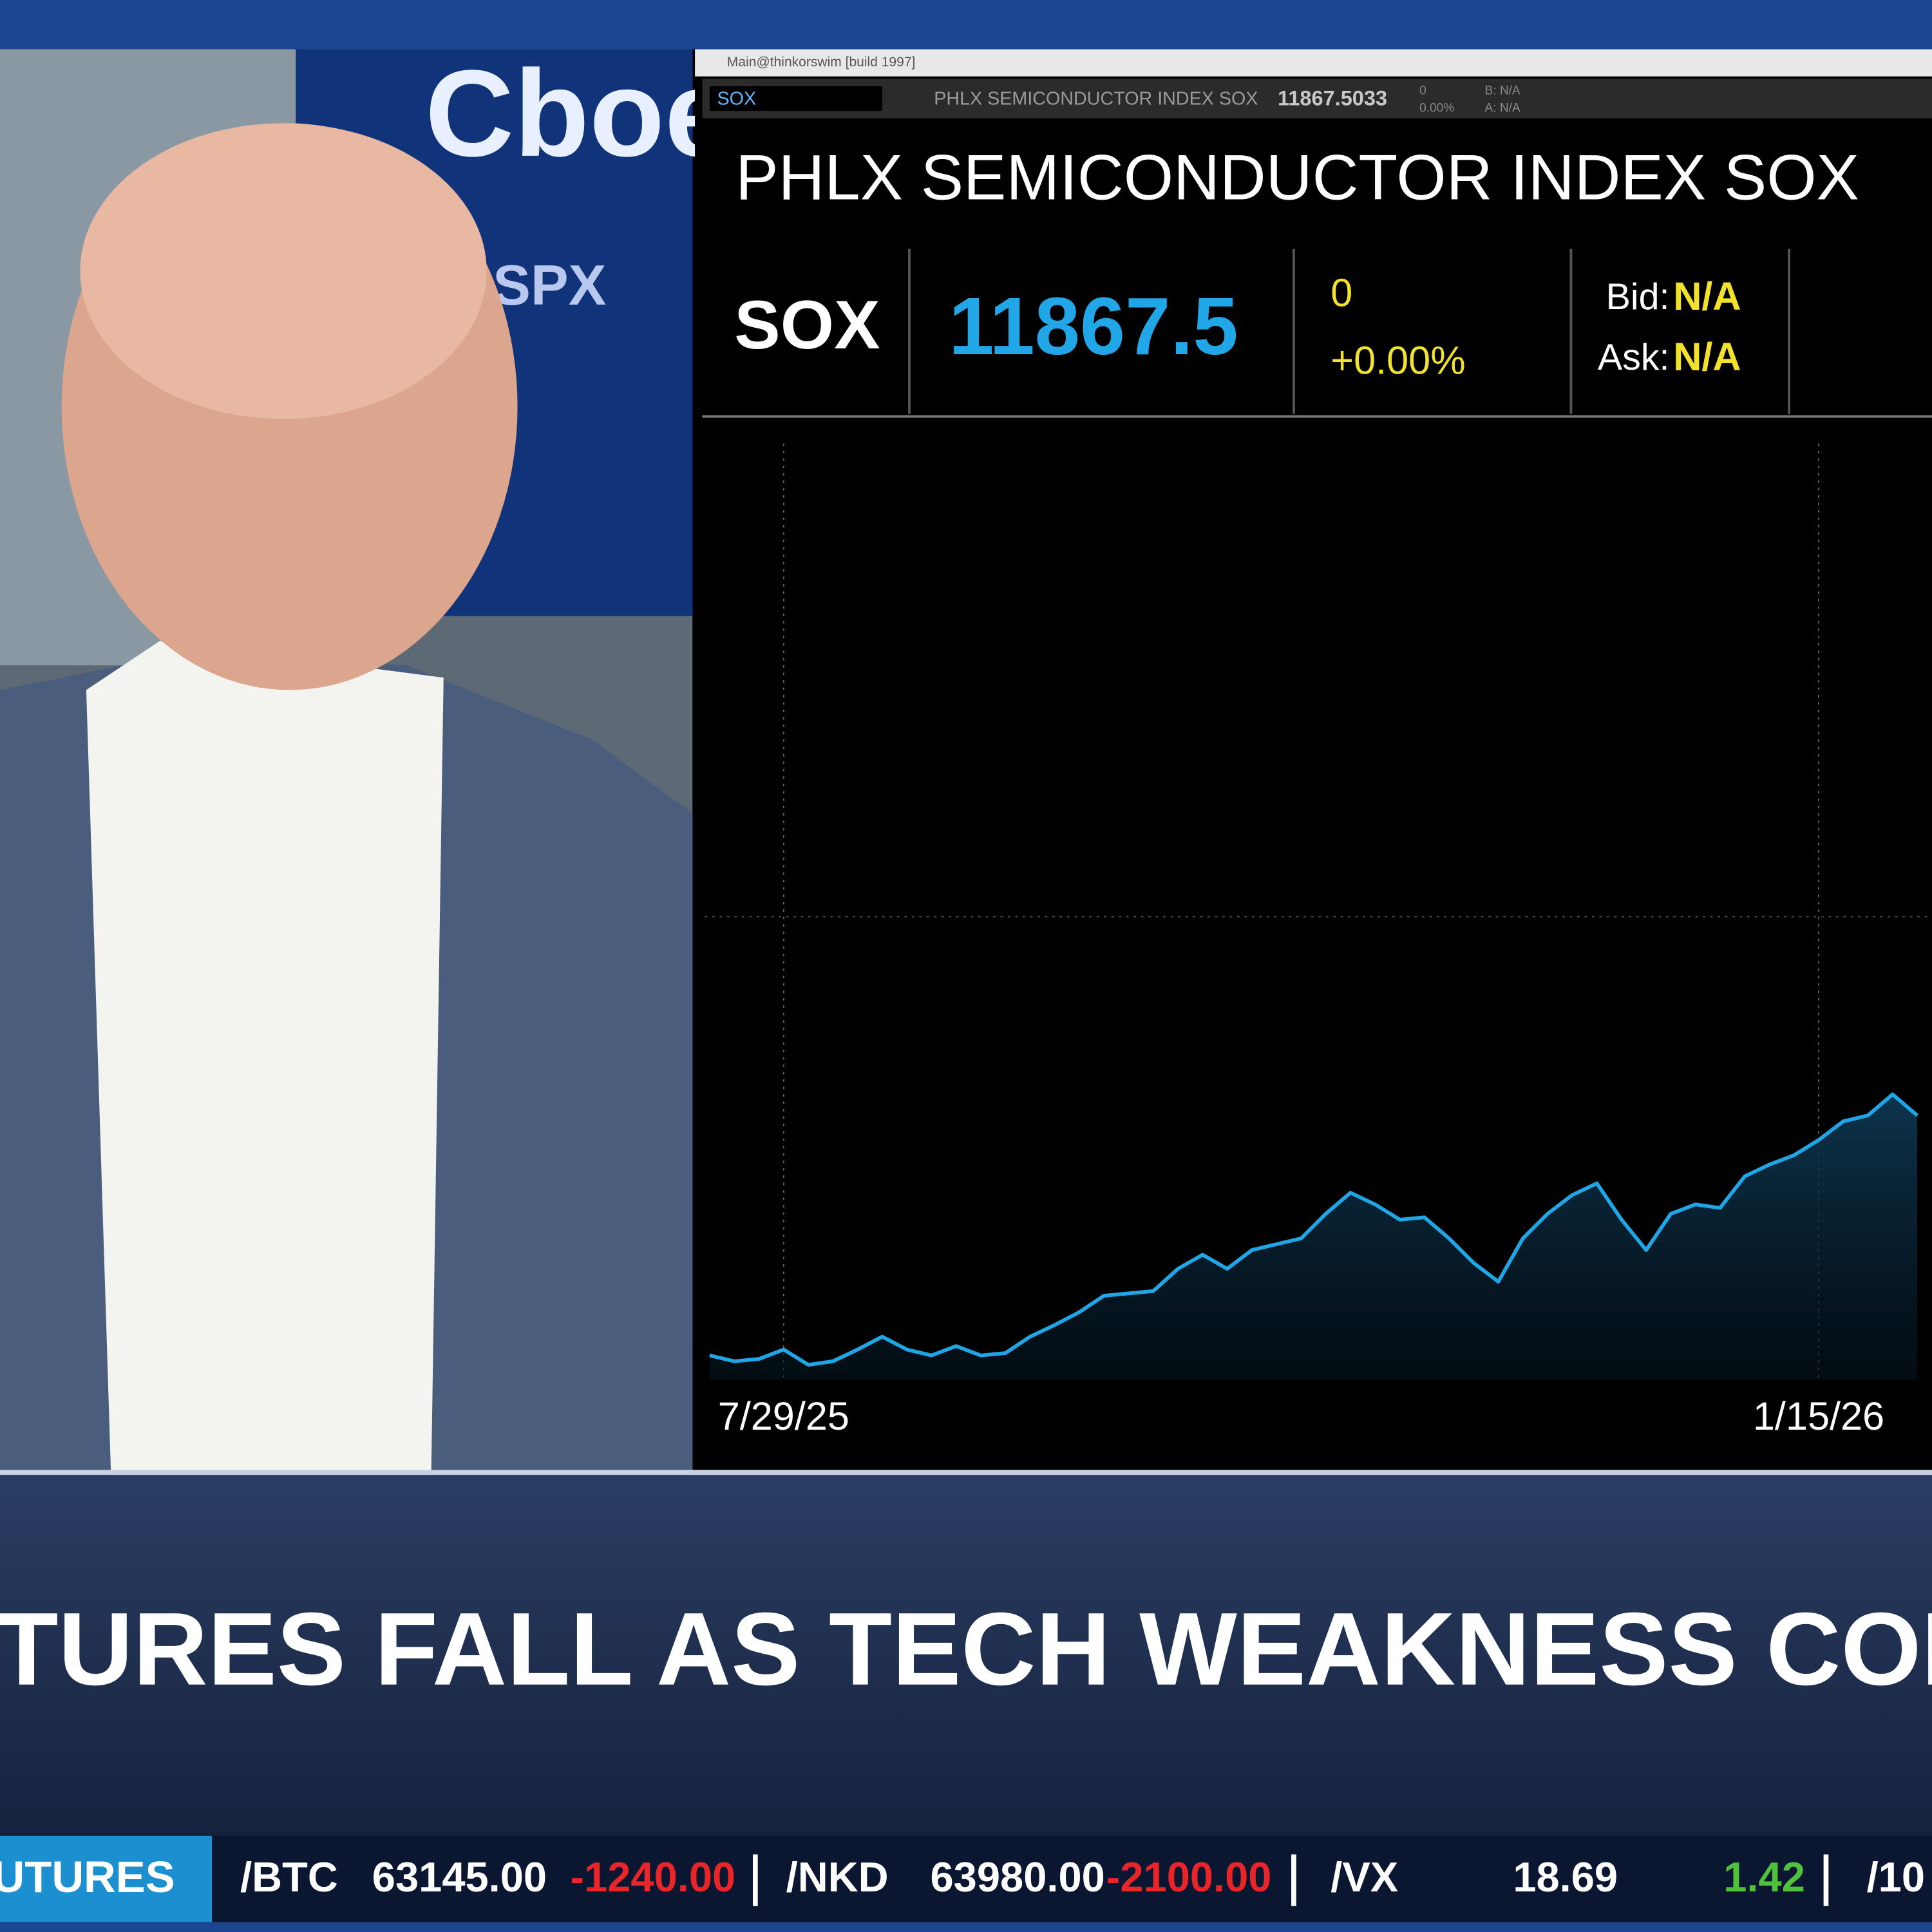  What do you see at coordinates (821, 62) in the screenshot?
I see `window-title: Main@thinkorswim [build 1997]` at bounding box center [821, 62].